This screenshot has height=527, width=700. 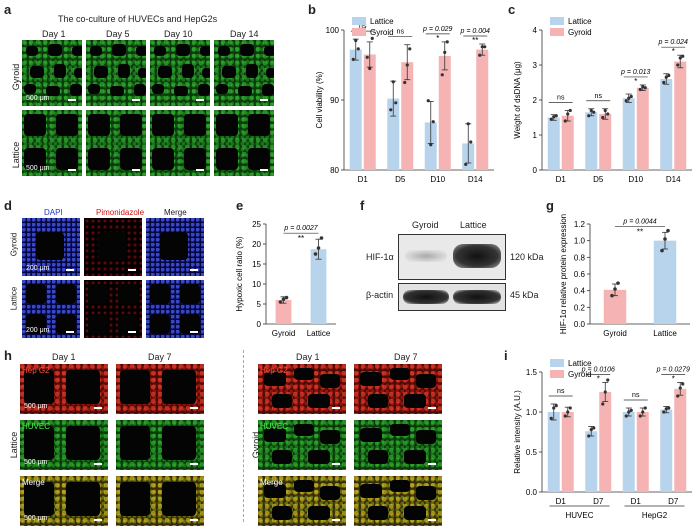 I want to click on x-tick-label: D1, so click(x=363, y=179).